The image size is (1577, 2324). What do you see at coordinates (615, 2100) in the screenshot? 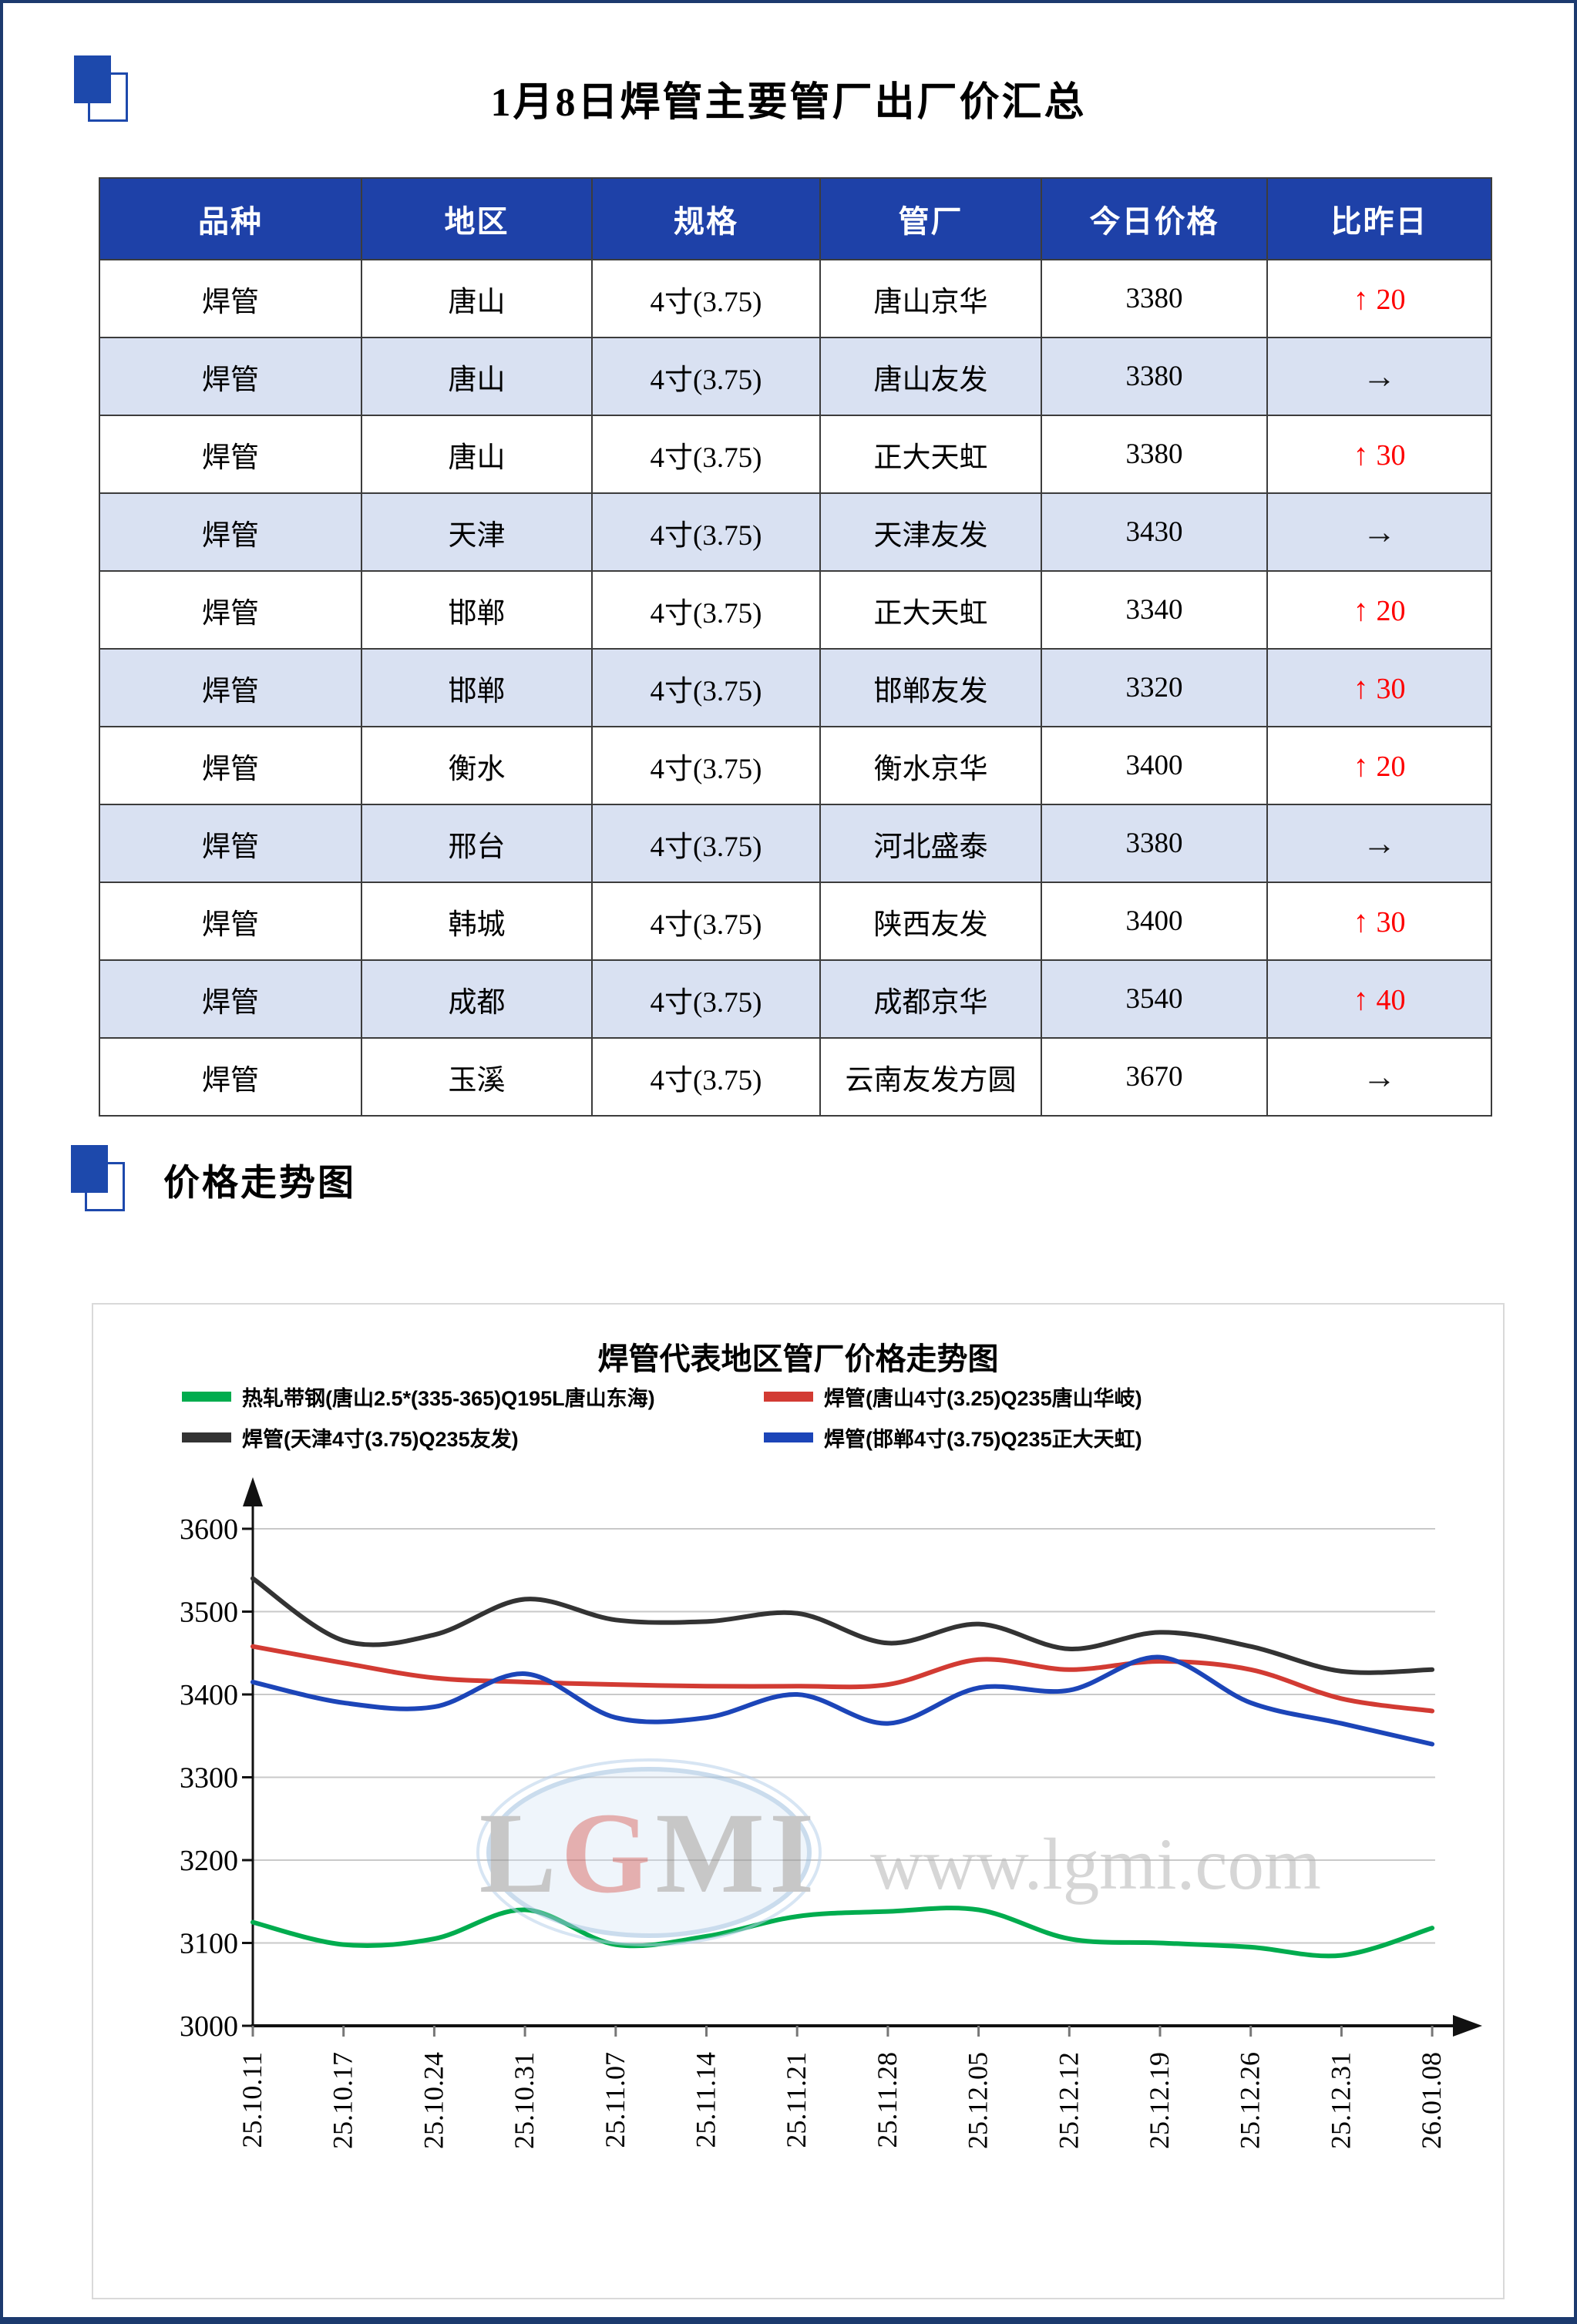
I see `x-tick-label: 25.11.07` at bounding box center [615, 2100].